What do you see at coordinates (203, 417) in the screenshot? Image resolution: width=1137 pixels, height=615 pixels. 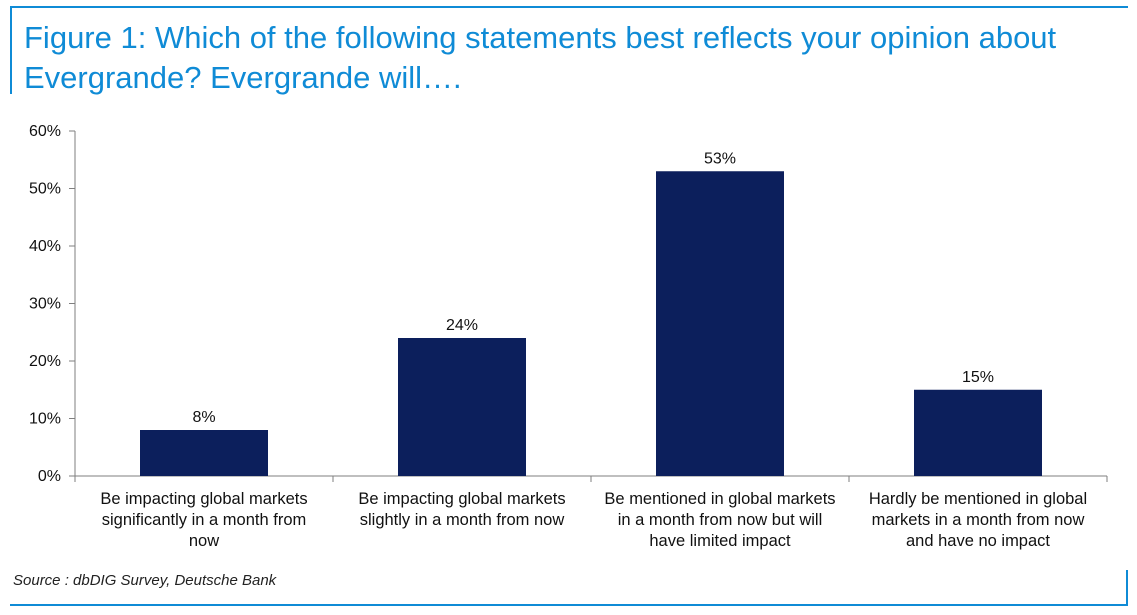 I see `bar-value-label: 8%` at bounding box center [203, 417].